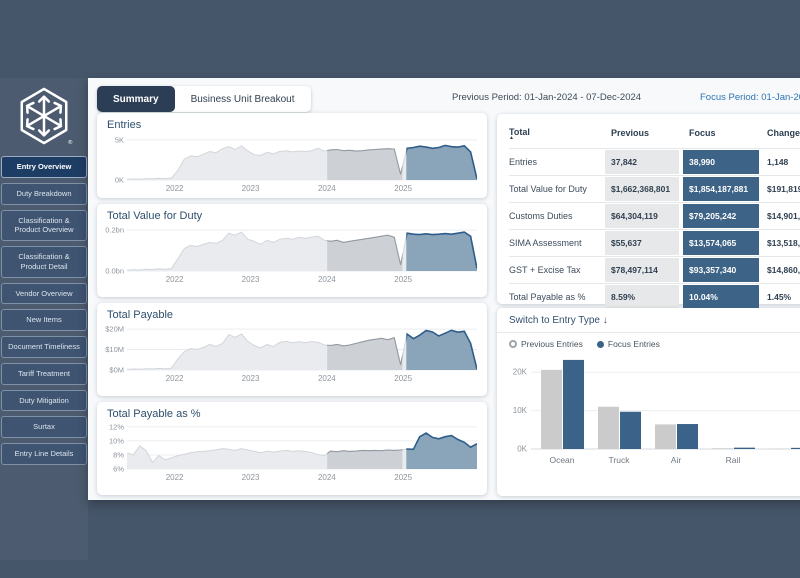  I want to click on bar-category-label: Ocean, so click(561, 460).